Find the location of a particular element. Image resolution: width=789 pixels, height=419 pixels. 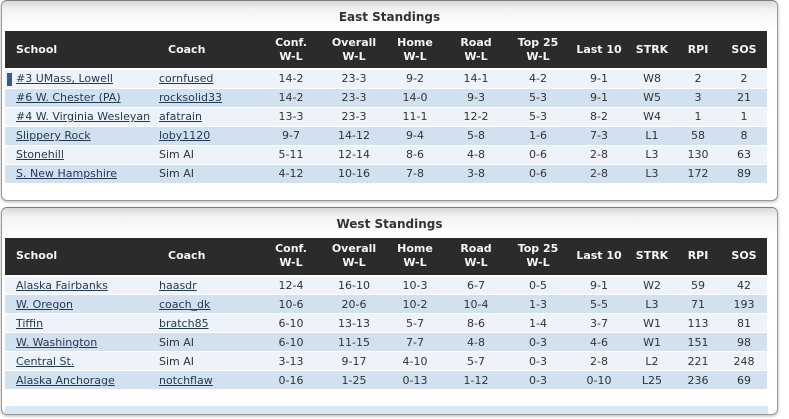

school-cell: Alaska Anchorage is located at coordinates (81, 380).